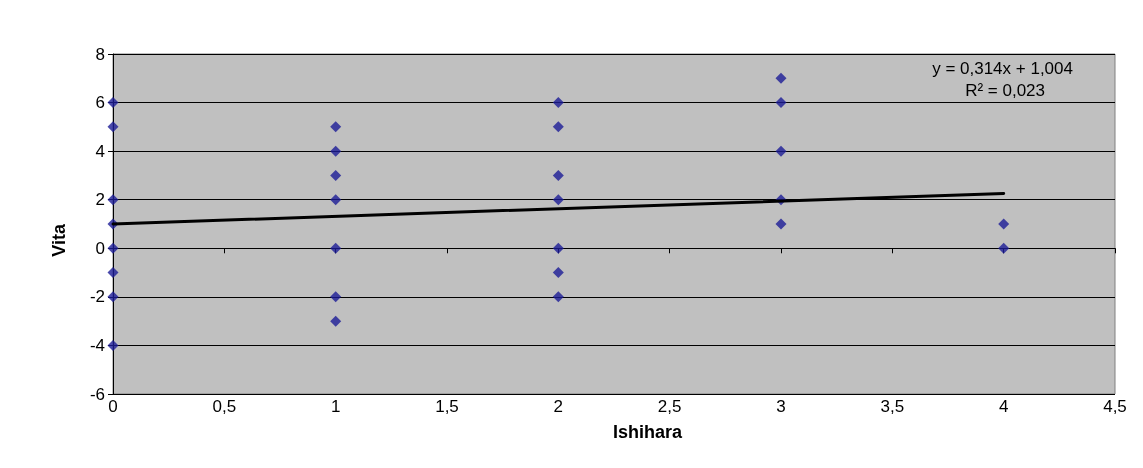 The image size is (1143, 468). Describe the element at coordinates (97, 345) in the screenshot. I see `y-tick-label: -4` at that location.